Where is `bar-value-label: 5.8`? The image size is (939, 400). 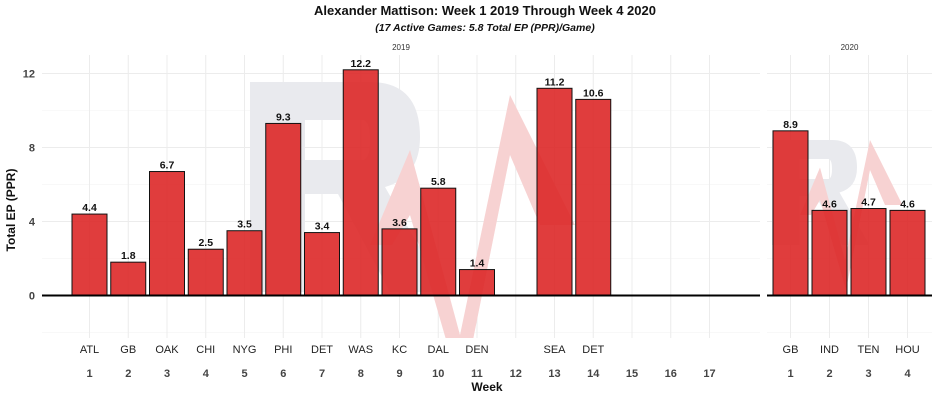
bar-value-label: 5.8 is located at coordinates (438, 182).